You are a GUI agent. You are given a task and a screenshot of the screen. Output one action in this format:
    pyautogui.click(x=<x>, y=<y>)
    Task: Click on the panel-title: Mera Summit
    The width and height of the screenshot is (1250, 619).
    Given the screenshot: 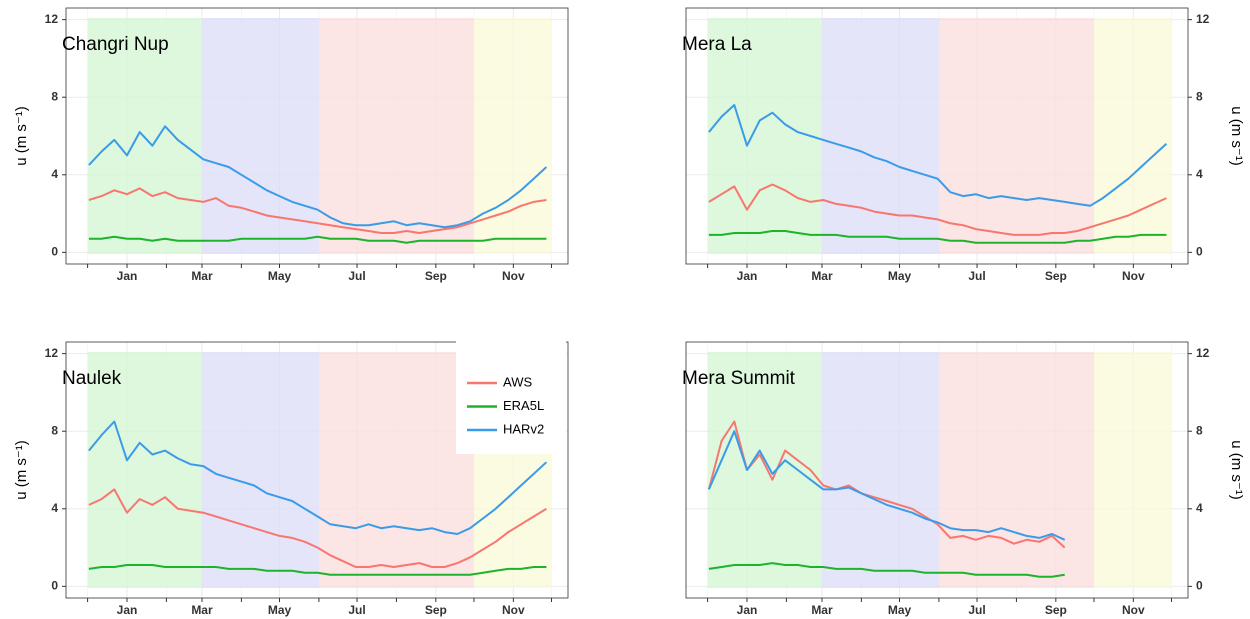 What is the action you would take?
    pyautogui.click(x=739, y=378)
    